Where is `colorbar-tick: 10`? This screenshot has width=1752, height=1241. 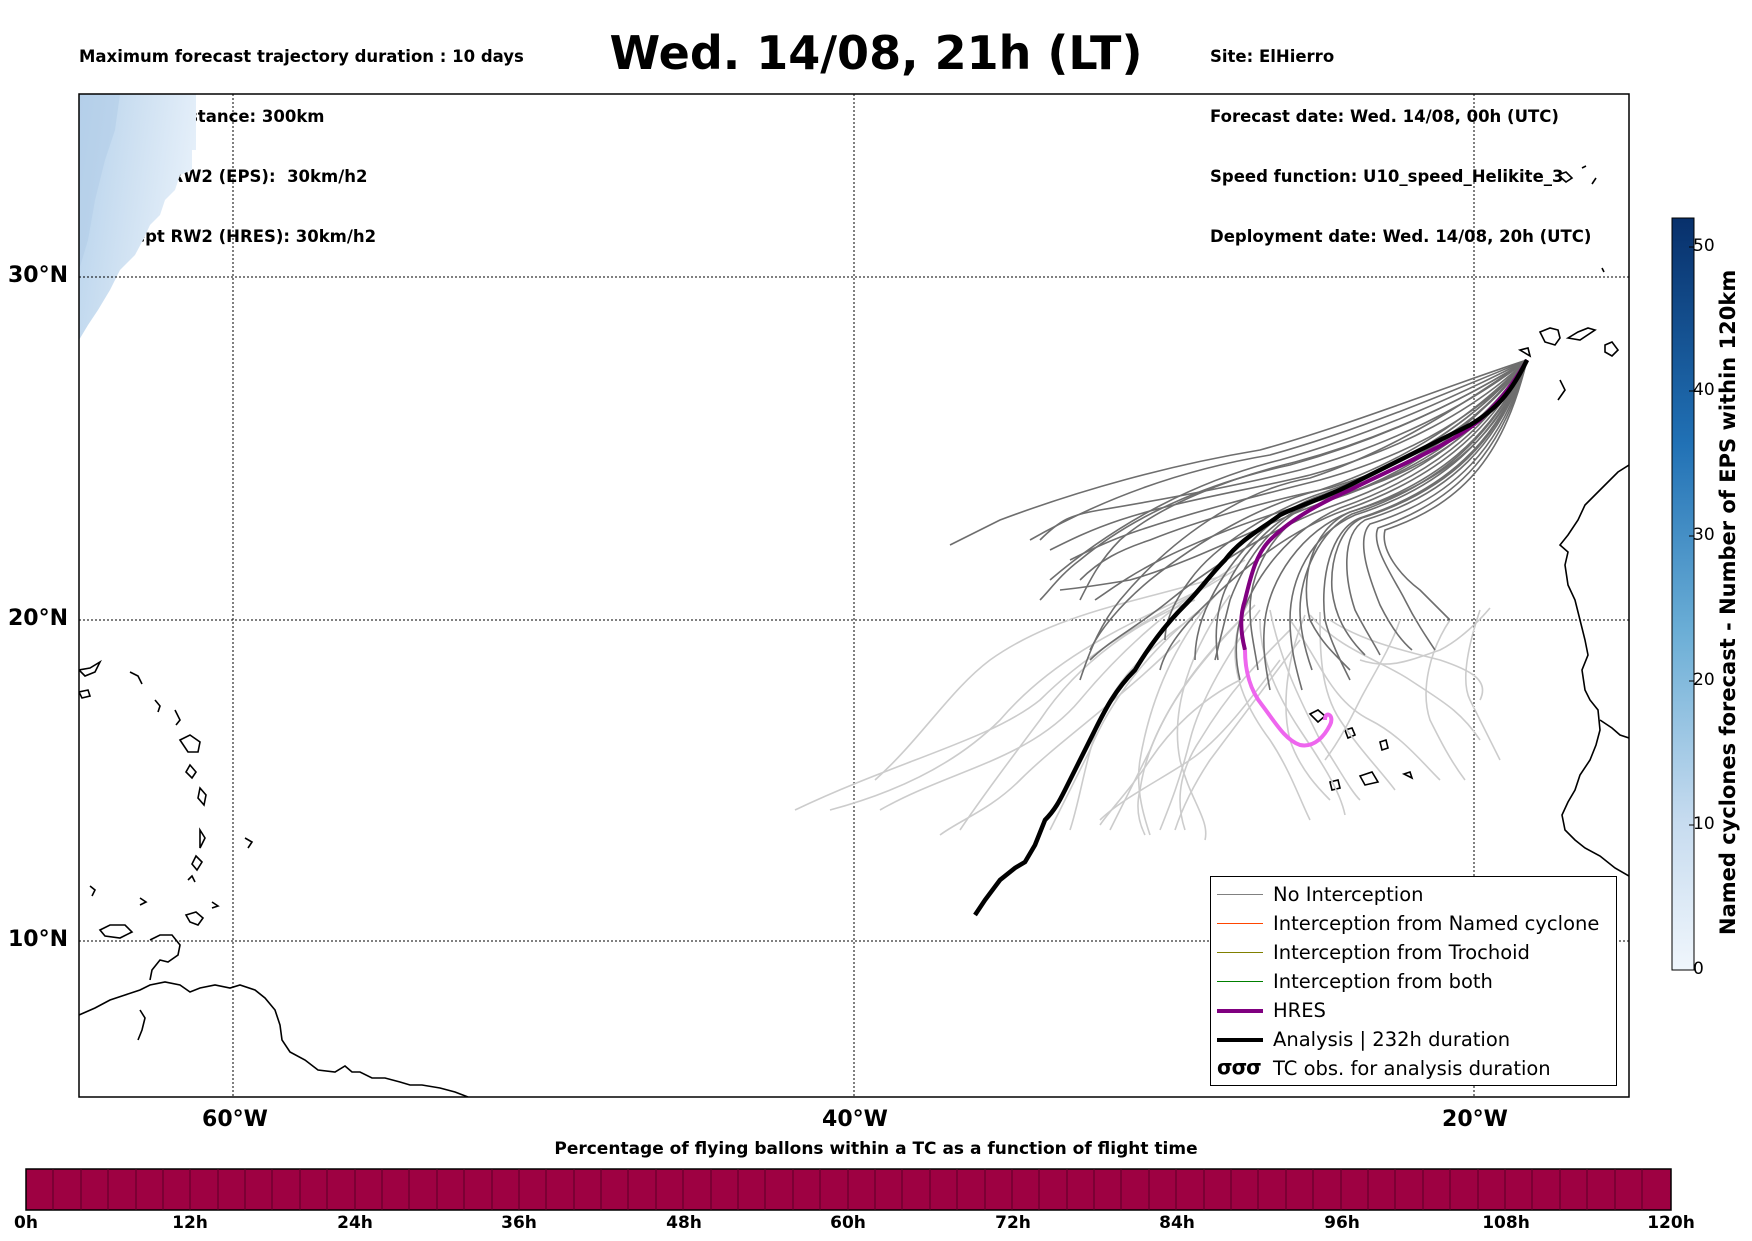 colorbar-tick: 10 is located at coordinates (1704, 824).